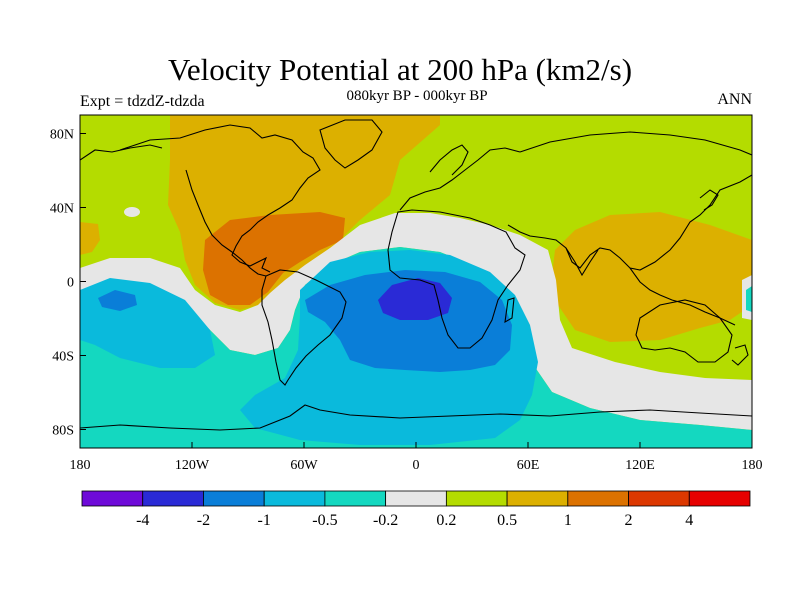 The image size is (800, 600). What do you see at coordinates (446, 520) in the screenshot?
I see `colorbar-level-label: 0.2` at bounding box center [446, 520].